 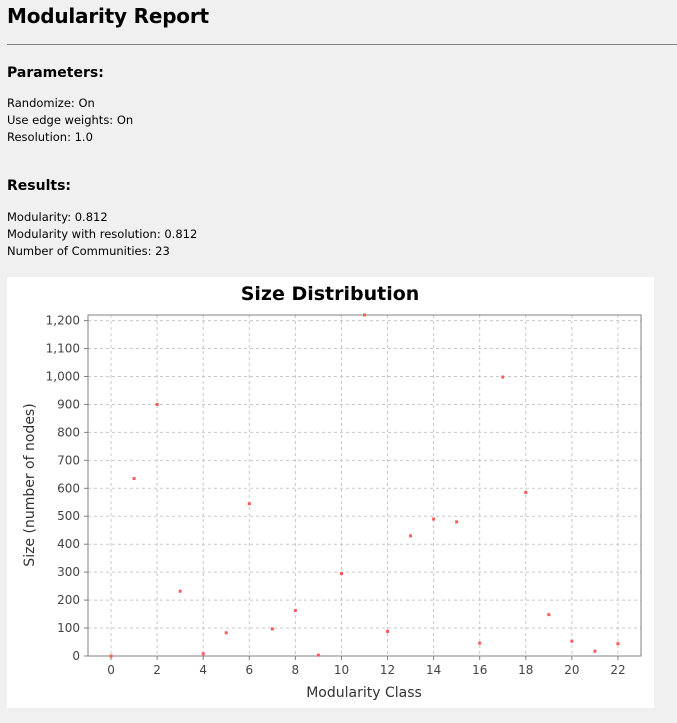 I want to click on y-tick-label: 200, so click(x=68, y=600).